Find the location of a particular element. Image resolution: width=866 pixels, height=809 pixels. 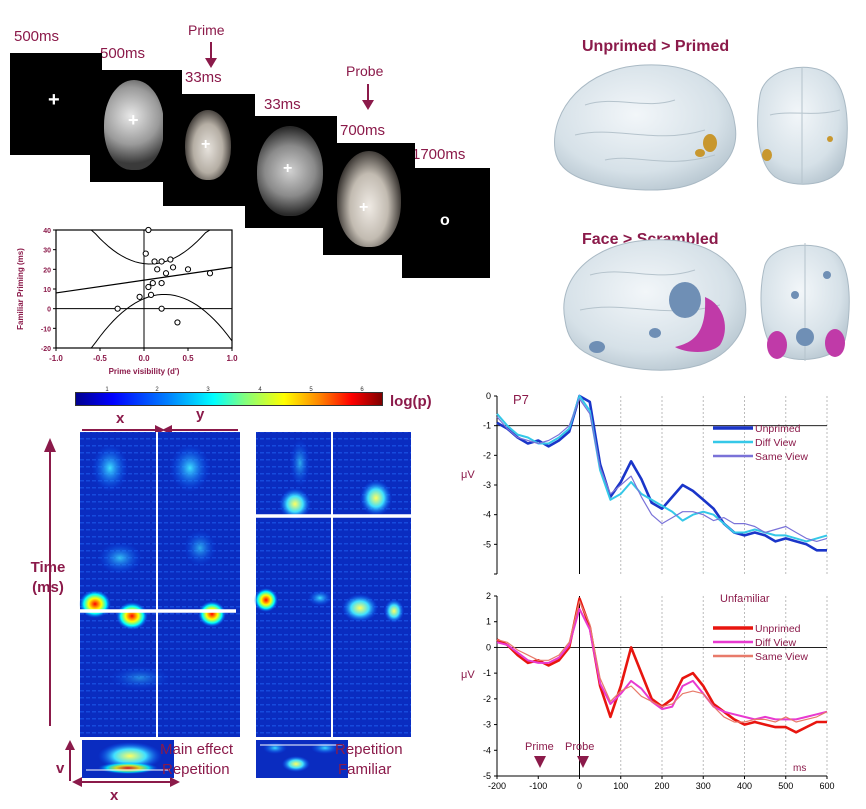

y-range-label: y is located at coordinates (200, 415).